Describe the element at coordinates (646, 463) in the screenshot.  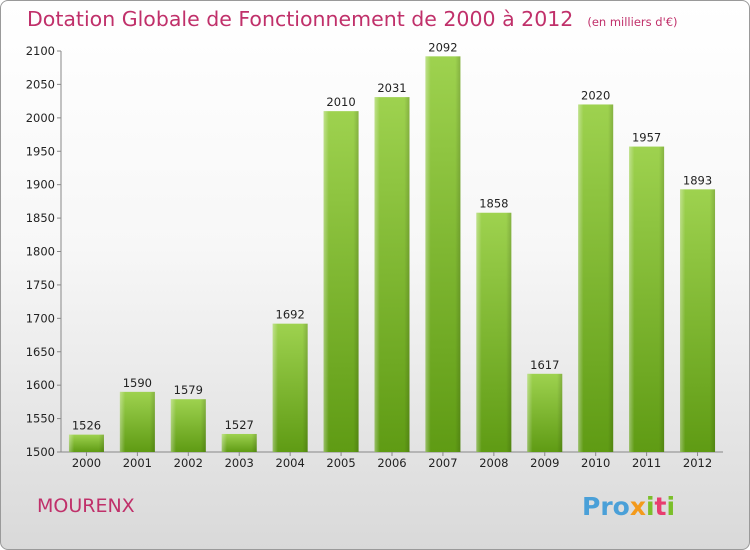
I see `x-tick-label-2011: 2011` at that location.